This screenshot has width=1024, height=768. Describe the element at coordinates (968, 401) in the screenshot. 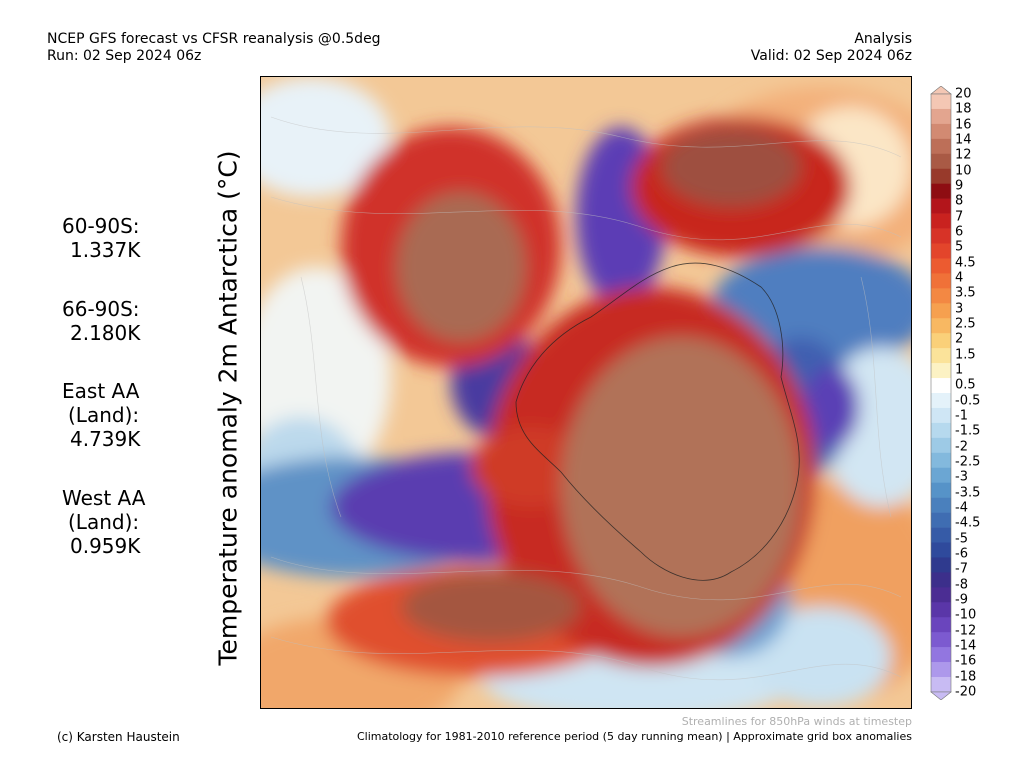

I see `colorbar-tick-label: -0.5` at that location.